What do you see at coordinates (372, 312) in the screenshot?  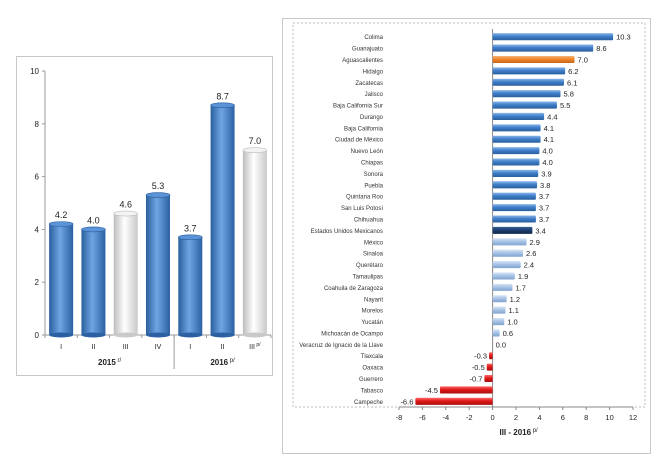 I see `category-label: Morelos` at bounding box center [372, 312].